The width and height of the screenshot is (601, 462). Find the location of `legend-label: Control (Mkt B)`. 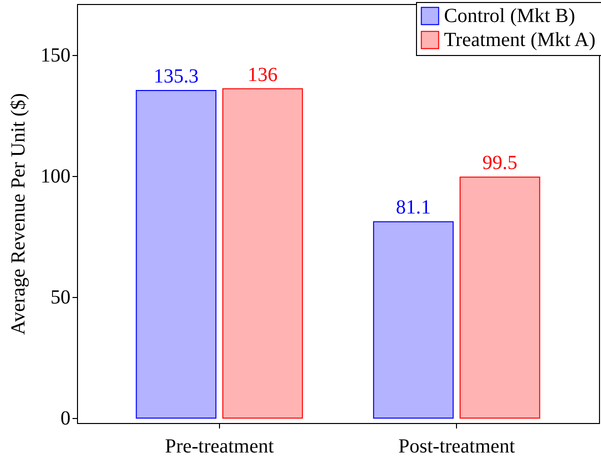

legend-label: Control (Mkt B) is located at coordinates (510, 16).